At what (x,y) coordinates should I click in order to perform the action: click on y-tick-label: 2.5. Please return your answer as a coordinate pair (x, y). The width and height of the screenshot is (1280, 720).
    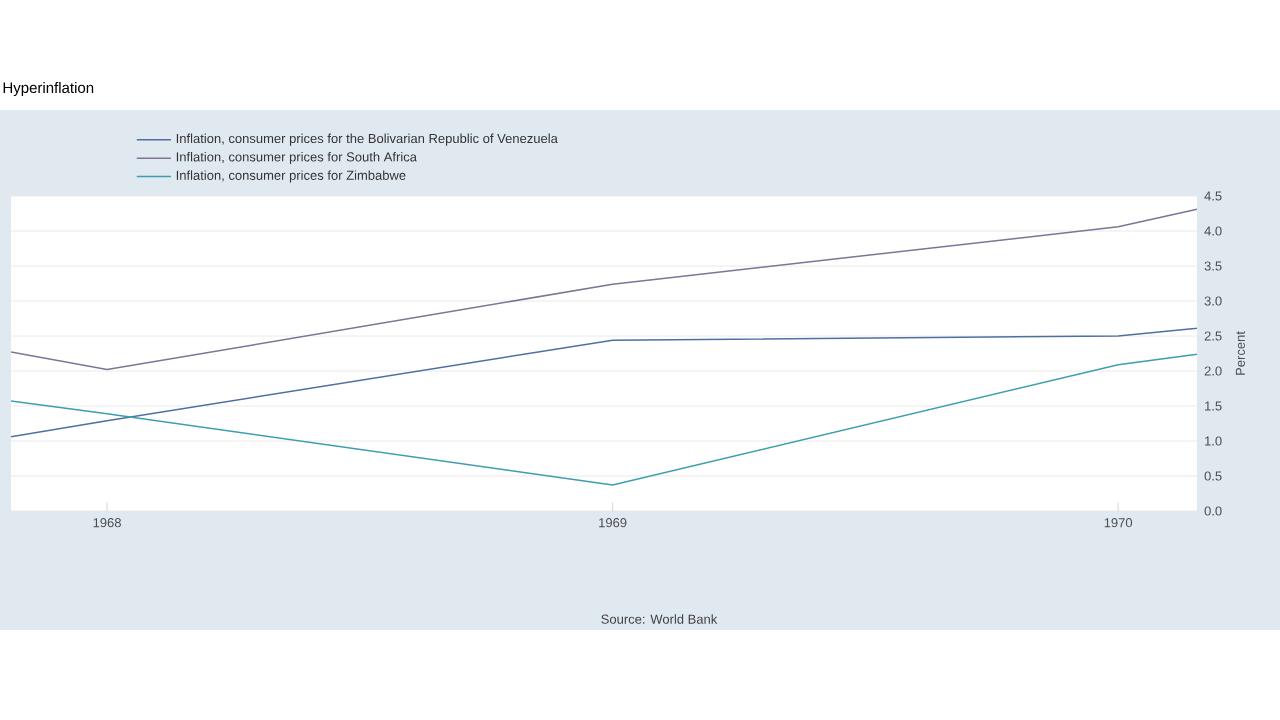
    Looking at the image, I should click on (1213, 336).